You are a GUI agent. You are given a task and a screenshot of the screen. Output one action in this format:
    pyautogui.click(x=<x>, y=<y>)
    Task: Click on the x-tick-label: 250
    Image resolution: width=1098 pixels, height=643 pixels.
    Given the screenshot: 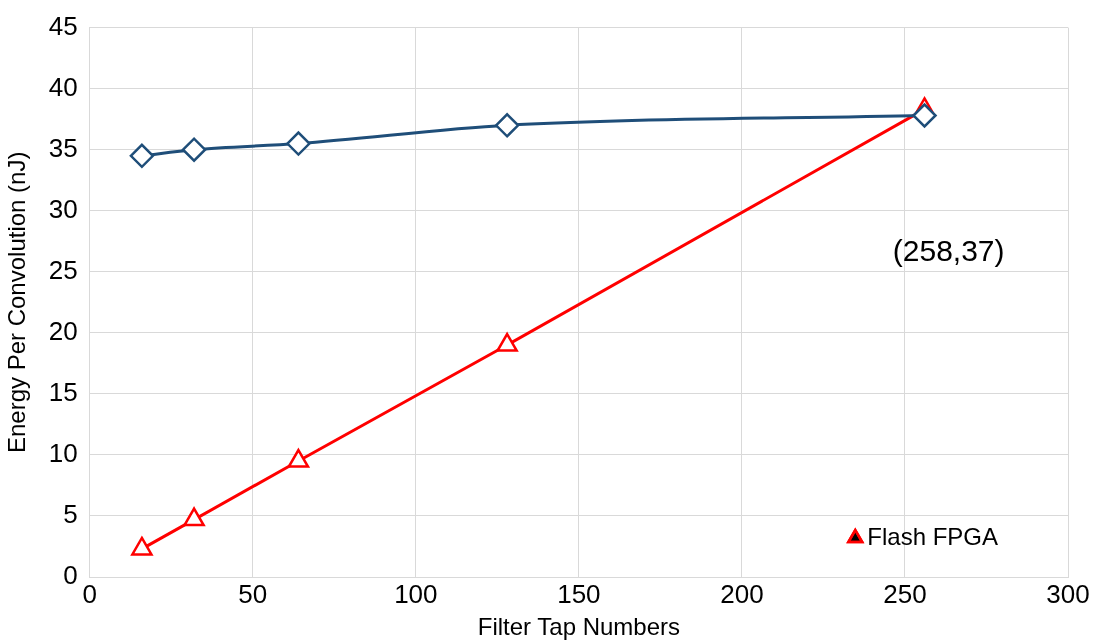 What is the action you would take?
    pyautogui.click(x=905, y=593)
    